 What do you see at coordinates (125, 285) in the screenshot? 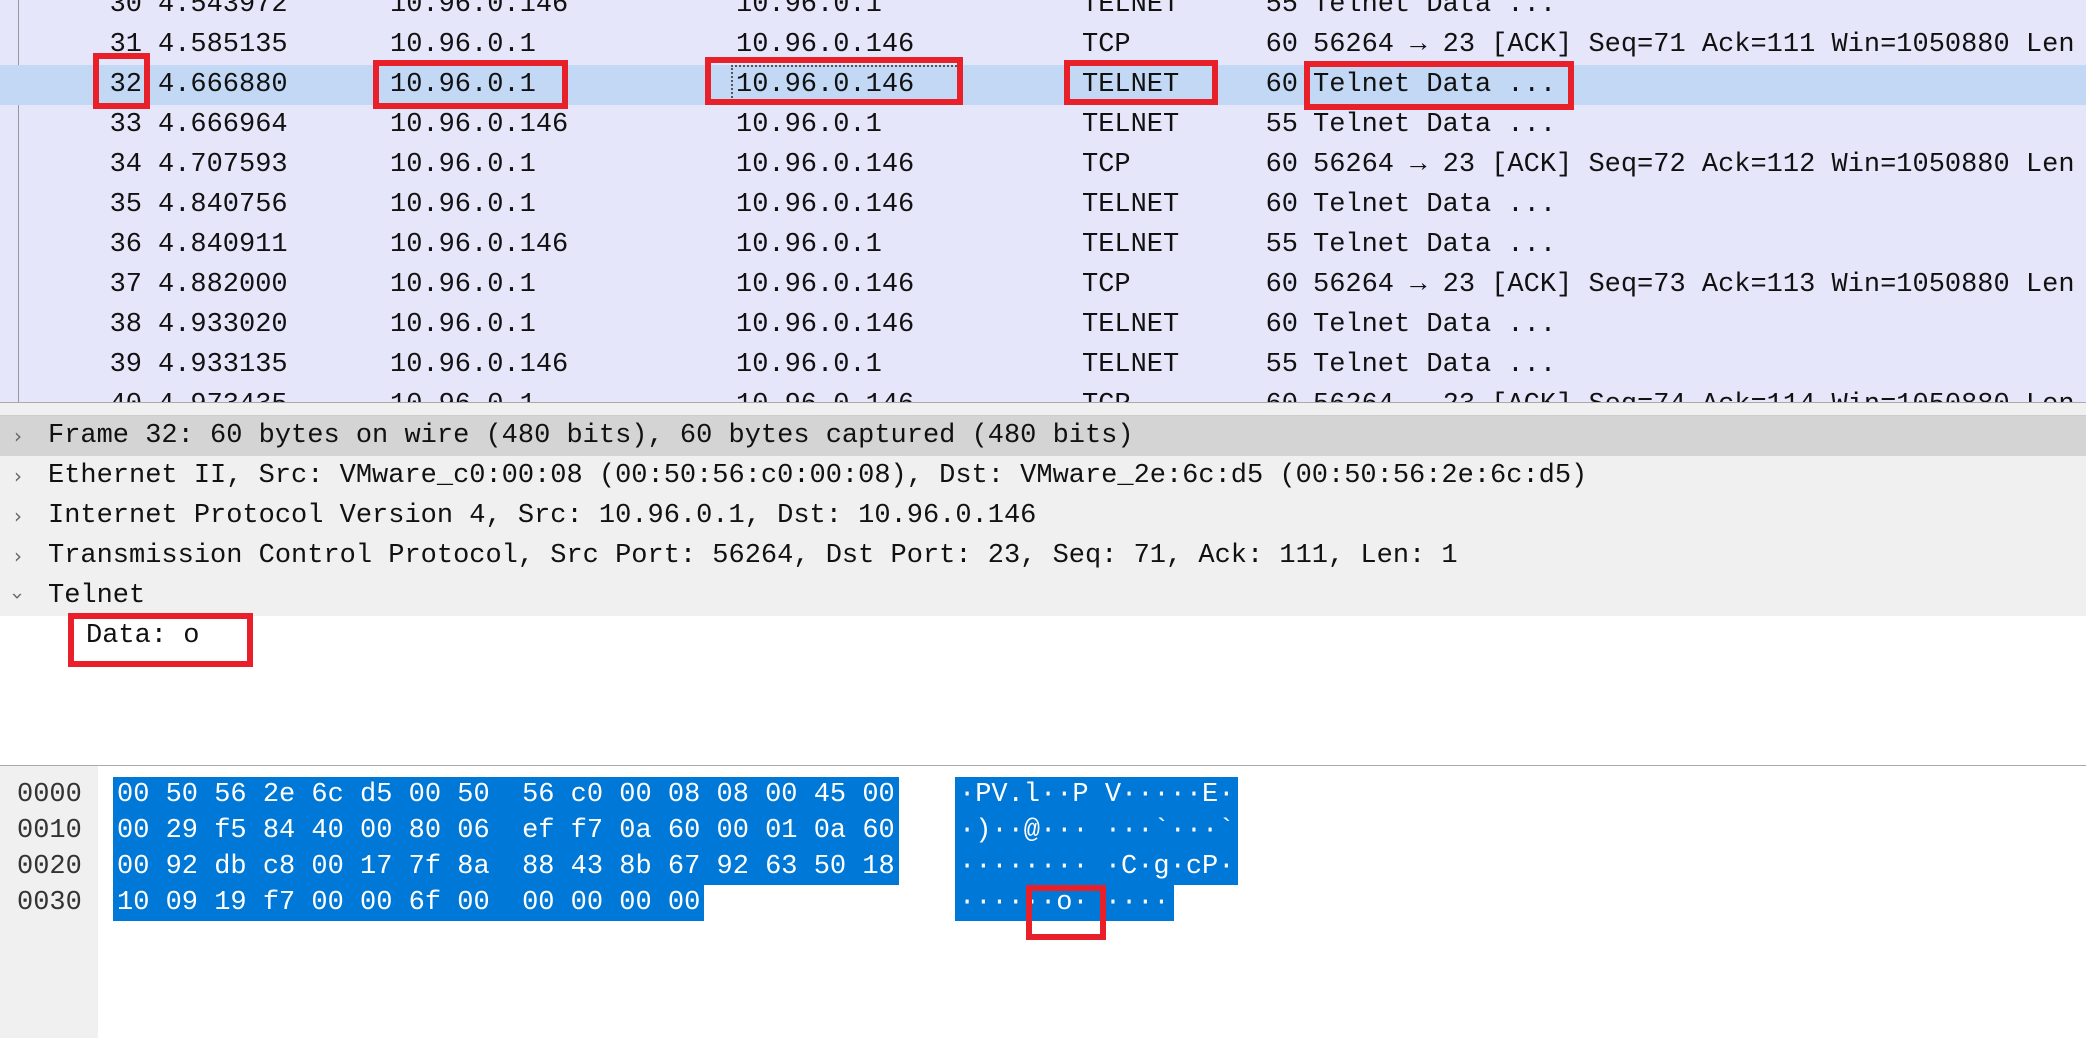
I see `packet-no: 37` at bounding box center [125, 285].